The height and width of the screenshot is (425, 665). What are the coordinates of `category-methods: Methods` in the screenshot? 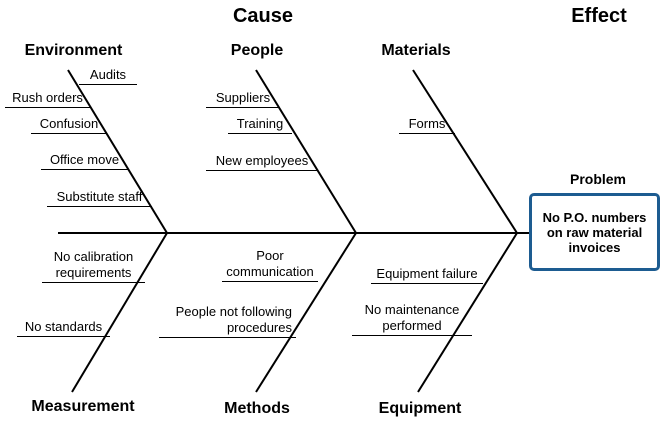 It's located at (257, 408).